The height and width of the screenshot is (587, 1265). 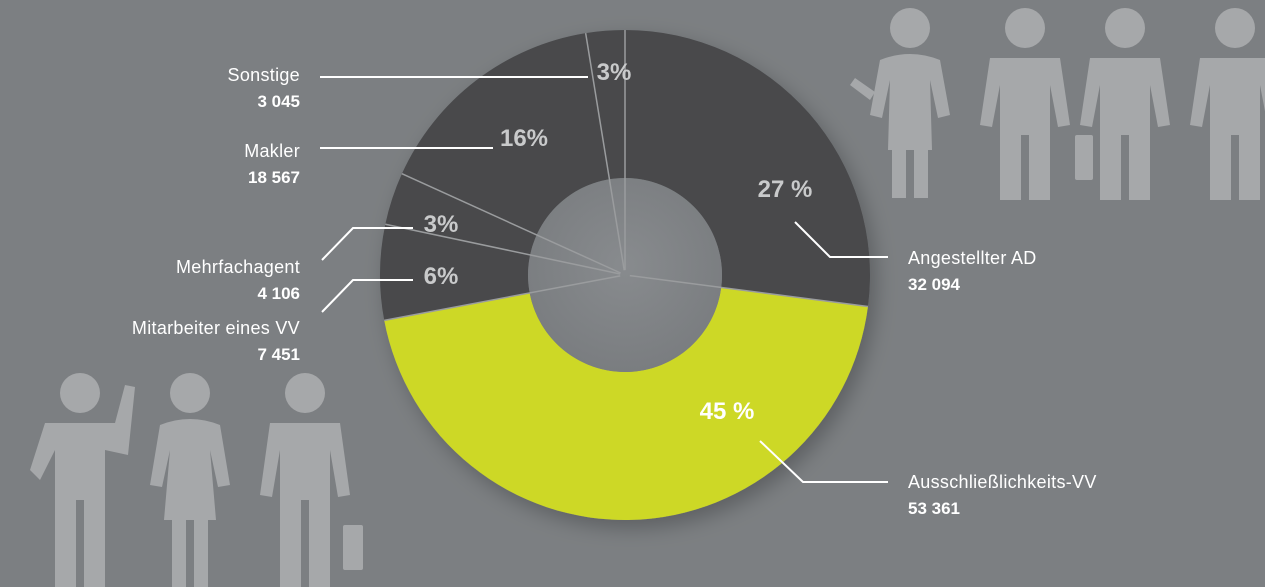 What do you see at coordinates (367, 296) in the screenshot?
I see `leader-line-mitarbeiter-eines-vv` at bounding box center [367, 296].